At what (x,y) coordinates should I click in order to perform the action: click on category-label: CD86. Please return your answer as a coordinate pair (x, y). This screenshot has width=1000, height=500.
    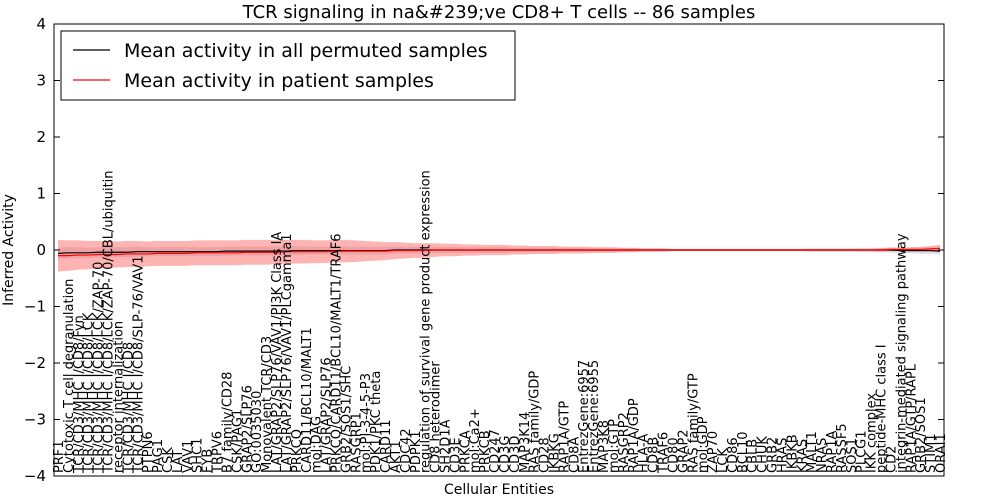
    Looking at the image, I should click on (733, 455).